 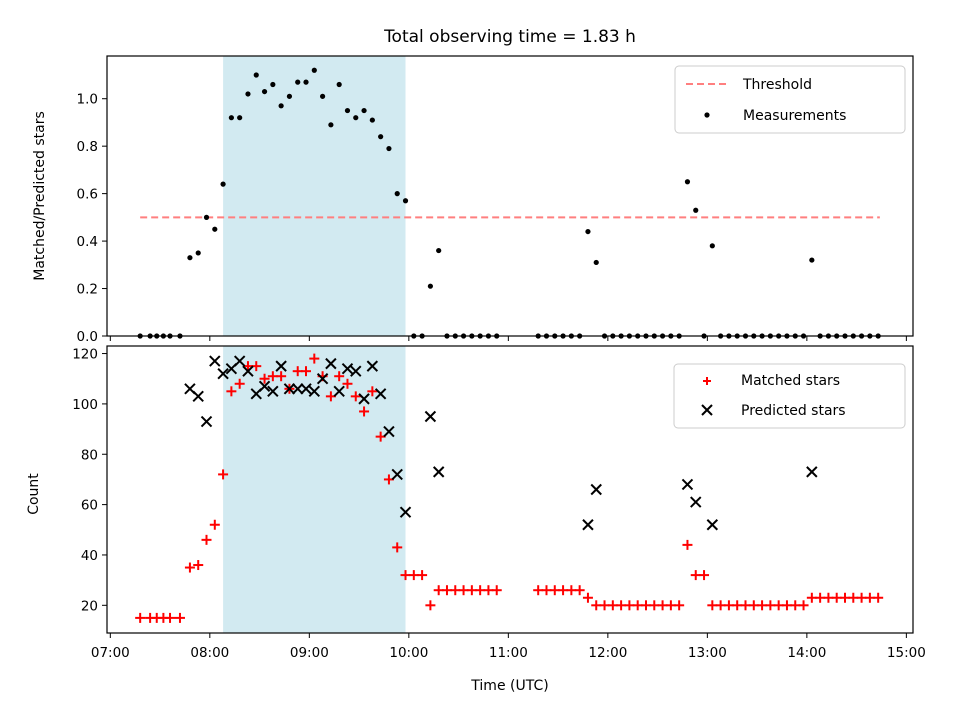 I want to click on top-observing-window, so click(x=314, y=196).